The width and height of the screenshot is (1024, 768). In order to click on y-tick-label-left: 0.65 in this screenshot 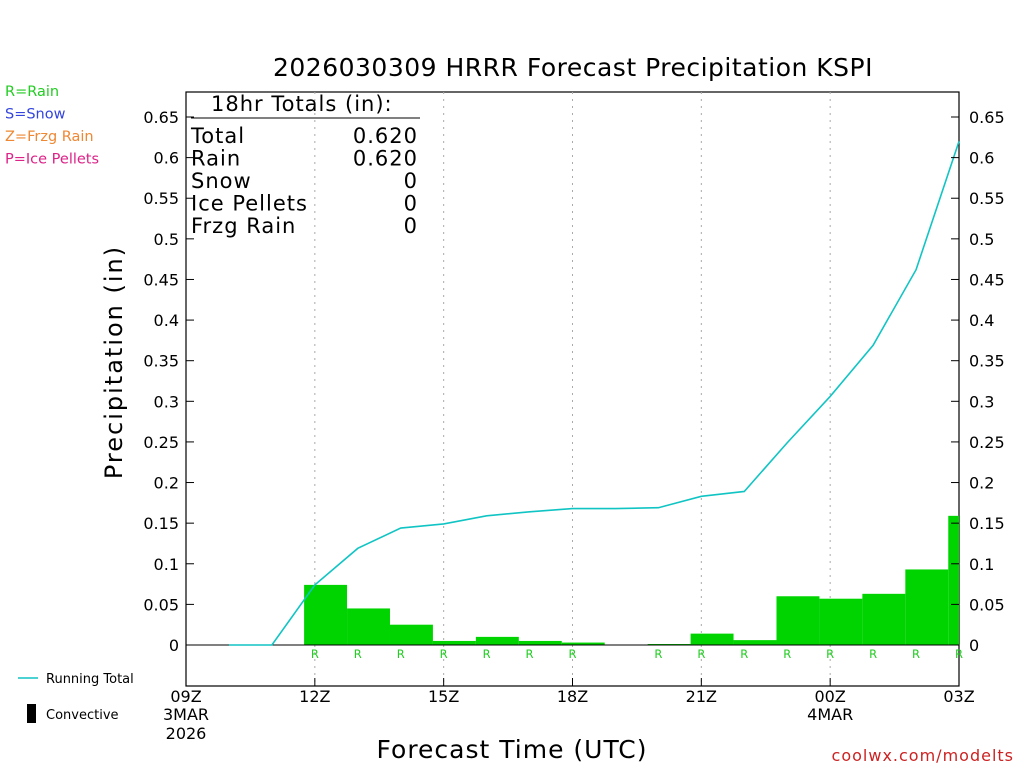, I will do `click(161, 117)`.